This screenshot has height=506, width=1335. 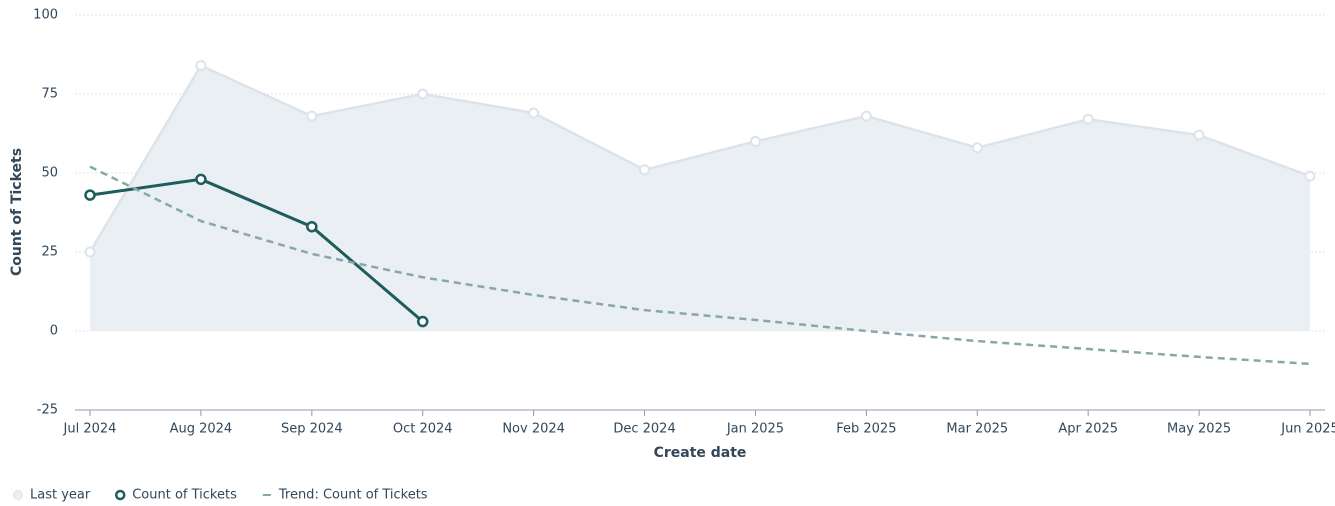 What do you see at coordinates (1088, 429) in the screenshot?
I see `x-tick-label: Apr 2025` at bounding box center [1088, 429].